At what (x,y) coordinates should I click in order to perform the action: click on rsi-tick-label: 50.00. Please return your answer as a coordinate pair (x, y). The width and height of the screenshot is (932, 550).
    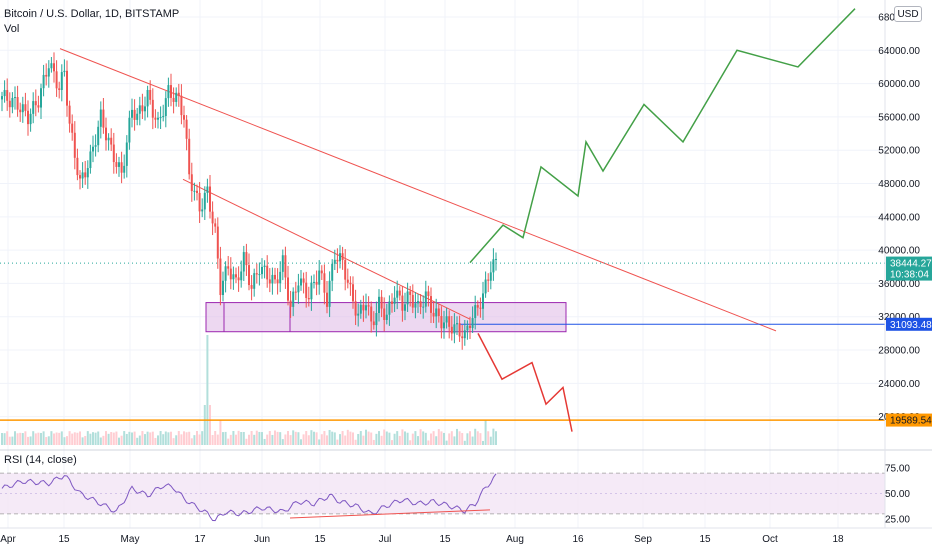
    Looking at the image, I should click on (897, 494).